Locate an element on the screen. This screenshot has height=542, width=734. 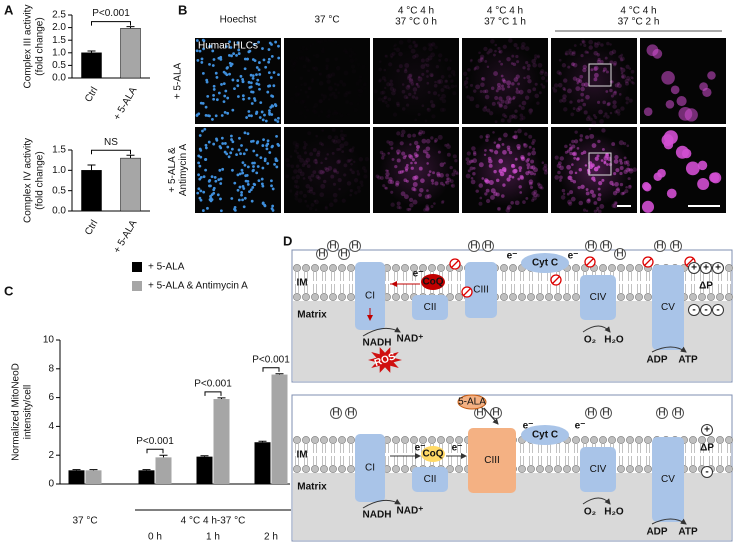
complex-iii is located at coordinates (481, 290).